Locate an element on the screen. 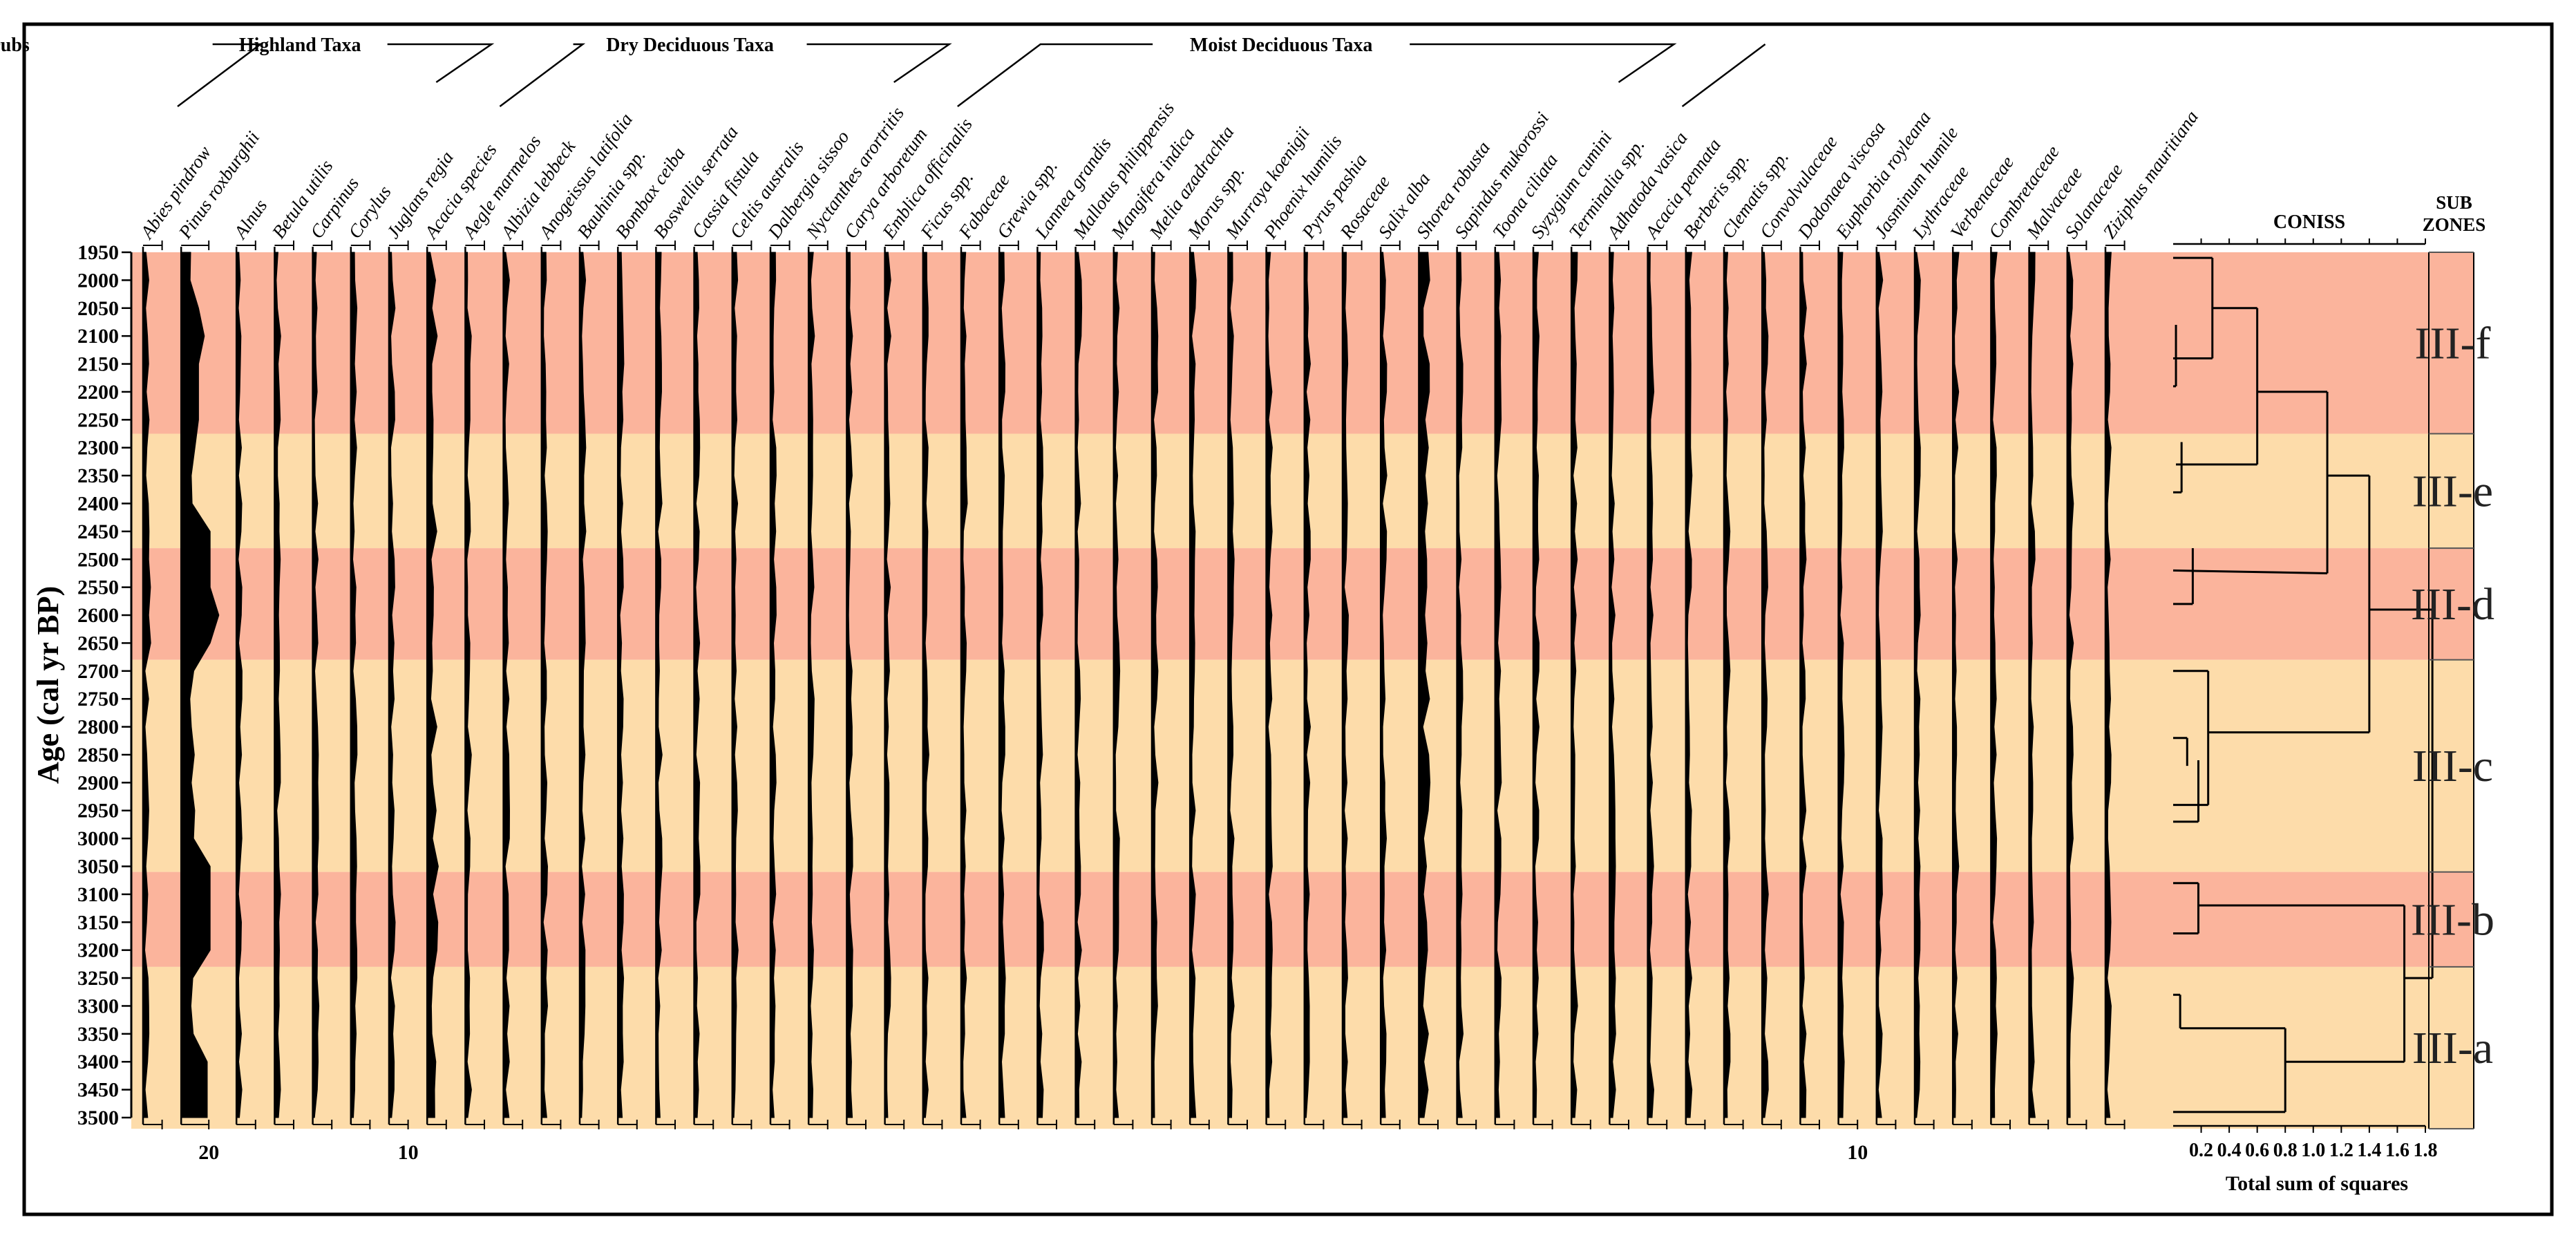 Image resolution: width=2576 pixels, height=1242 pixels. subzones-title: ZONES is located at coordinates (2454, 224).